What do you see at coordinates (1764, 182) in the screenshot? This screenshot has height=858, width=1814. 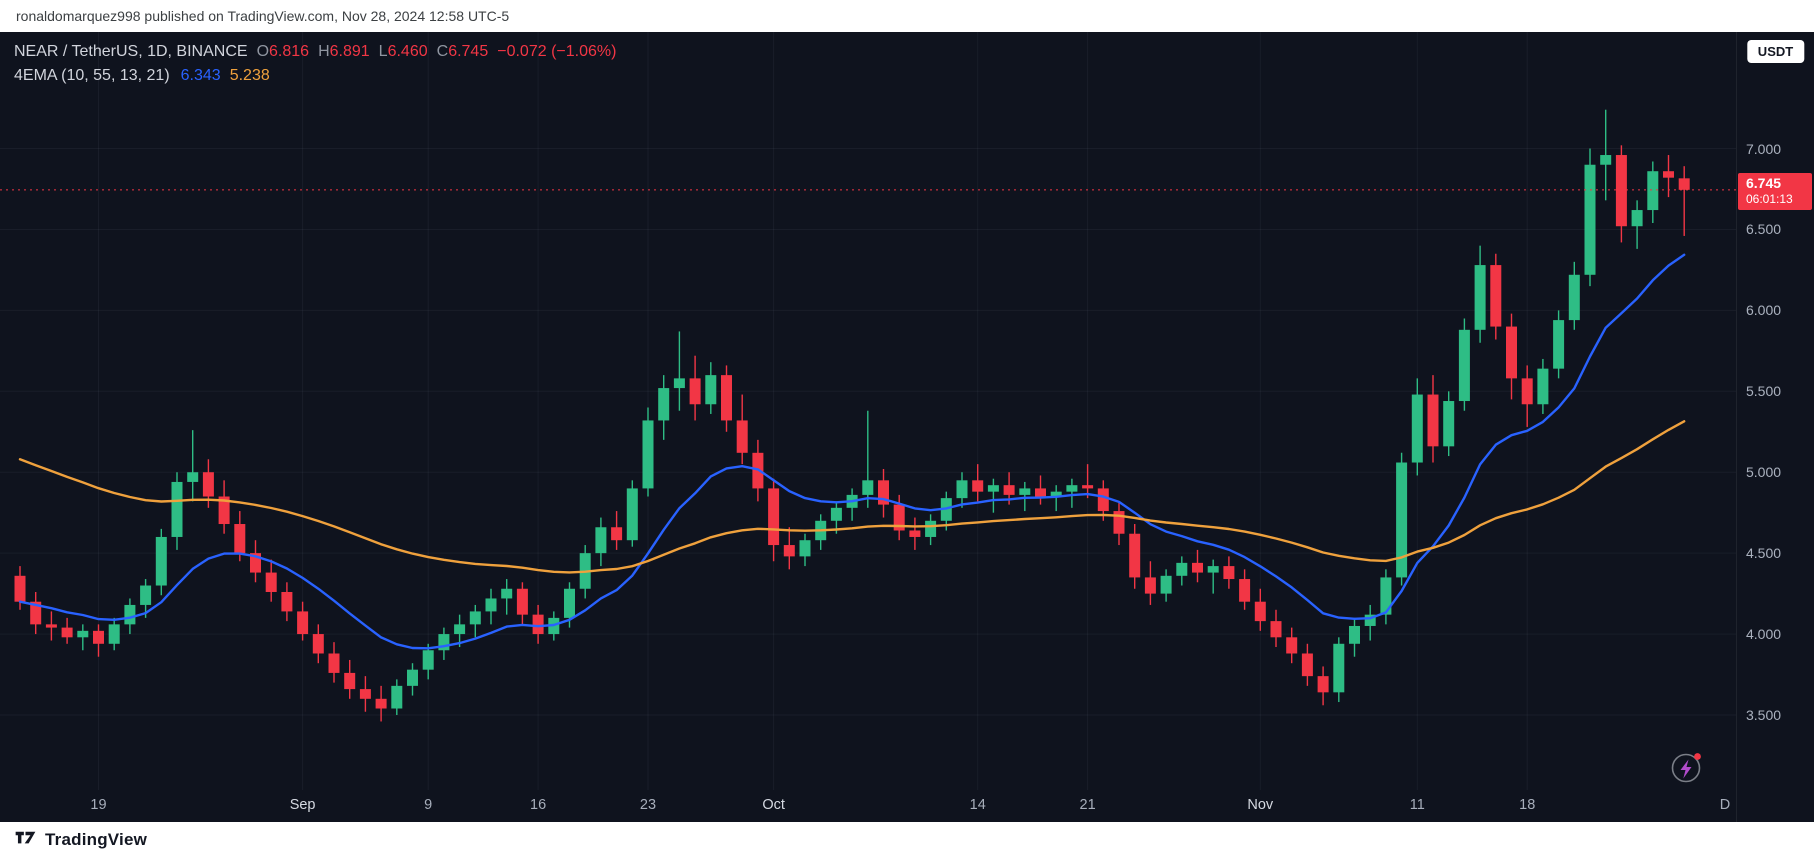 I see `last-price-value: 6.745` at bounding box center [1764, 182].